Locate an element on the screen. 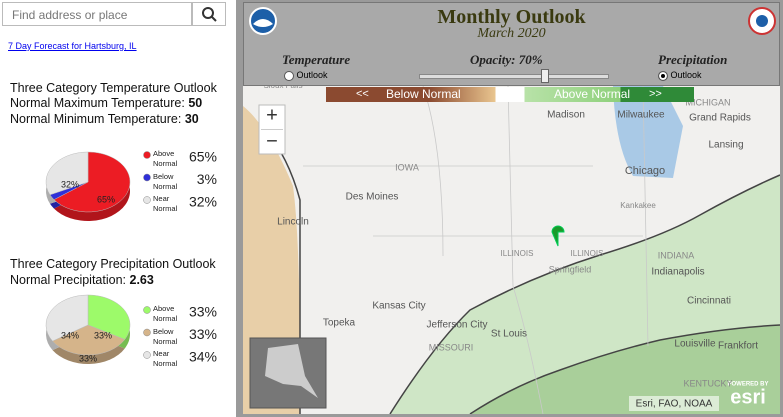 The width and height of the screenshot is (783, 417). left-arrow: << is located at coordinates (362, 94).